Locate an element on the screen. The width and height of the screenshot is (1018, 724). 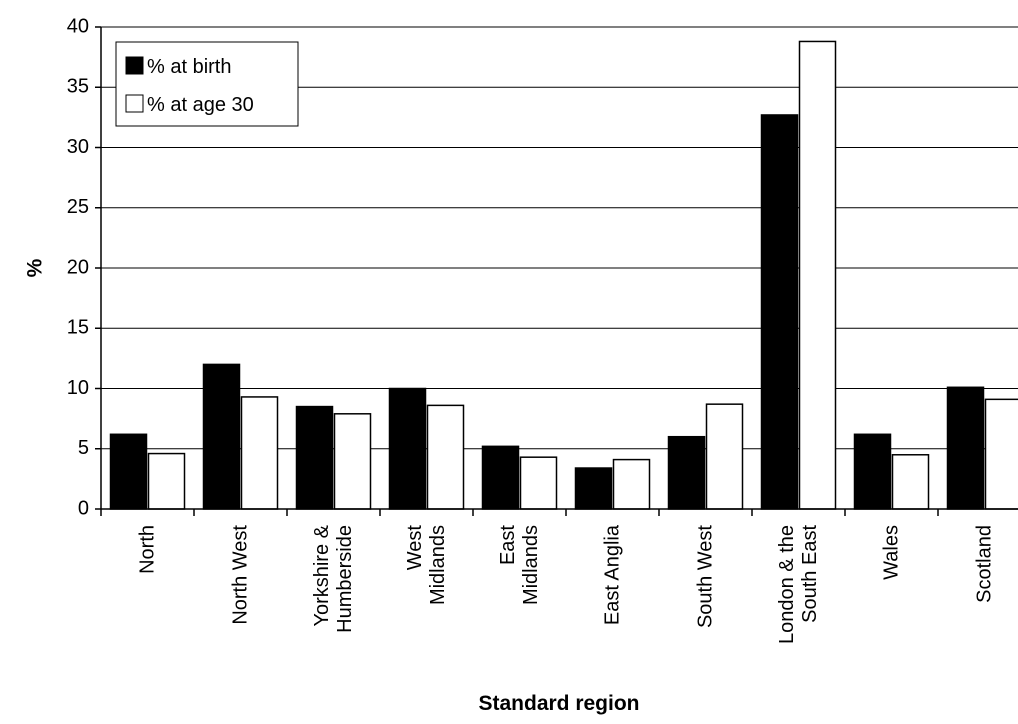
x-tick-label-line: Wales is located at coordinates (892, 552).